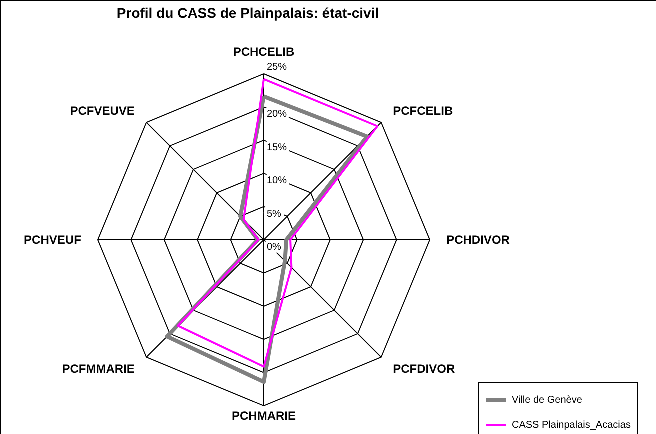 This screenshot has height=434, width=656. Describe the element at coordinates (423, 111) in the screenshot. I see `spoke-label: PCFCELIB` at that location.